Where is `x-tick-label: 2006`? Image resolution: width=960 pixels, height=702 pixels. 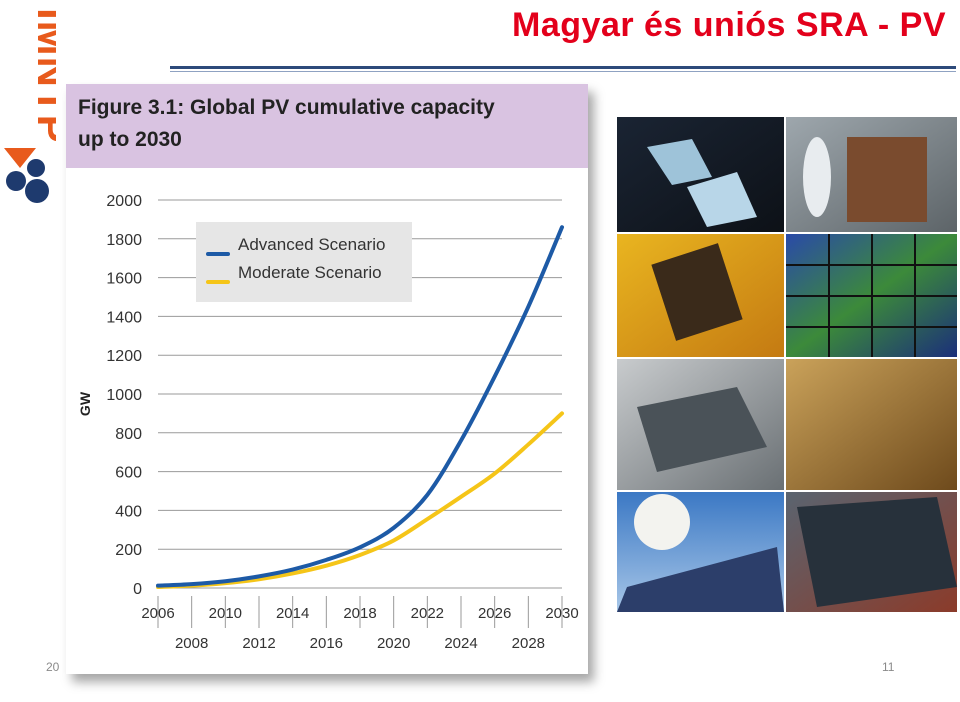 x-tick-label: 2006 is located at coordinates (157, 613).